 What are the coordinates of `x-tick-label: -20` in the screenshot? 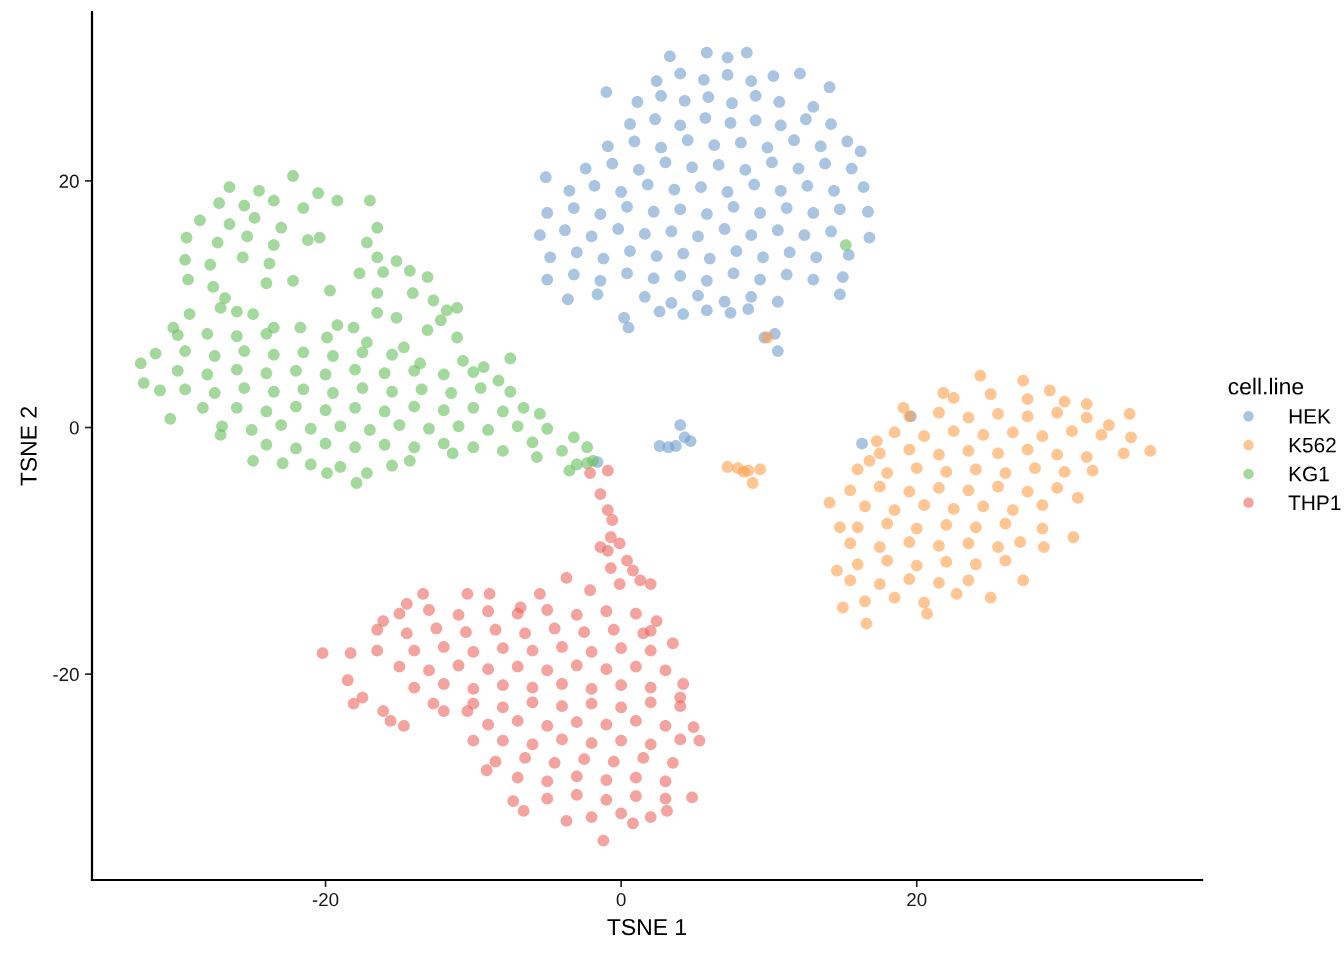 It's located at (325, 900).